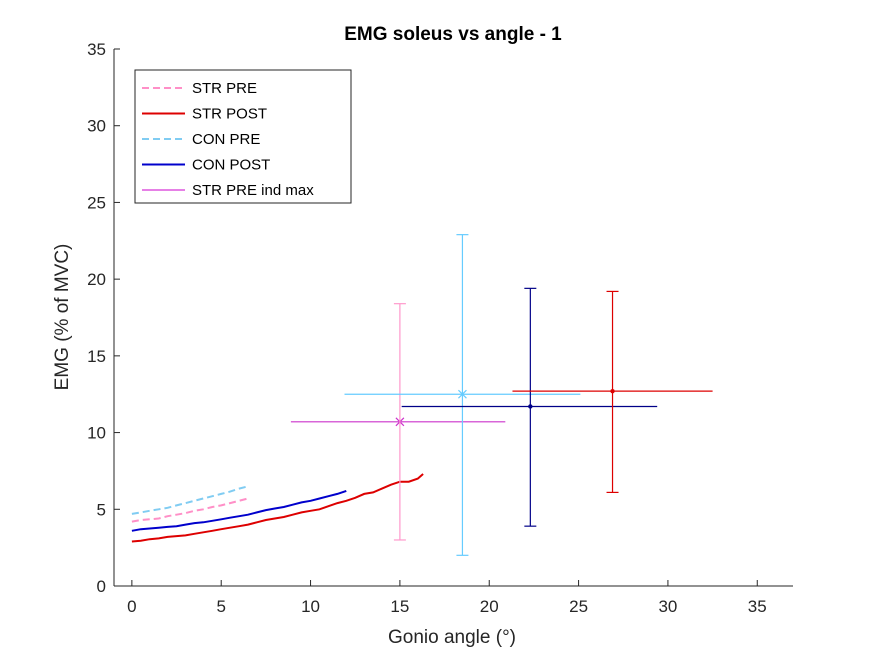 Image resolution: width=875 pixels, height=656 pixels. What do you see at coordinates (220, 606) in the screenshot?
I see `x-tick-label: 5` at bounding box center [220, 606].